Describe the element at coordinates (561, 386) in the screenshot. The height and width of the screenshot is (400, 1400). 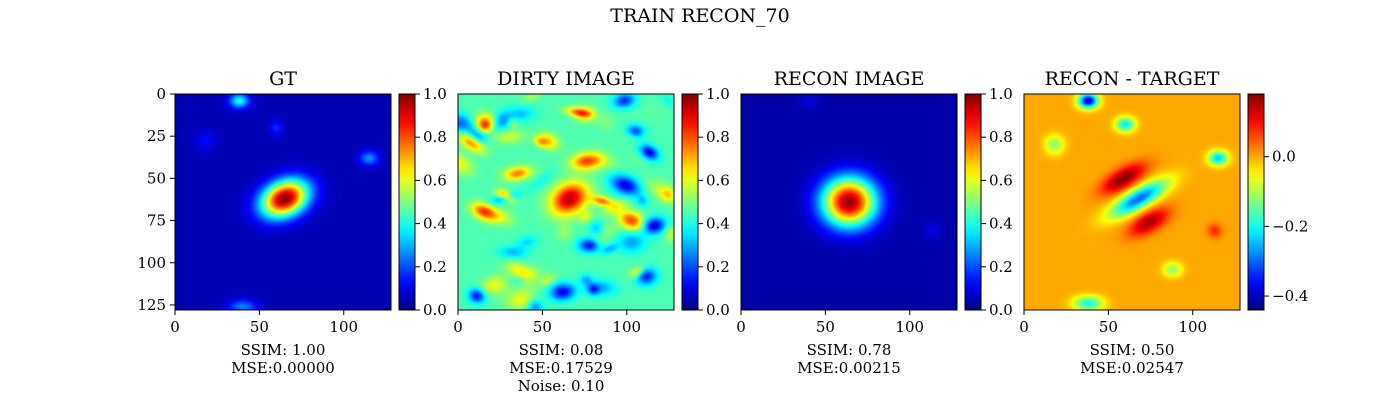
I see `caption-line: Noise: 0.10` at that location.